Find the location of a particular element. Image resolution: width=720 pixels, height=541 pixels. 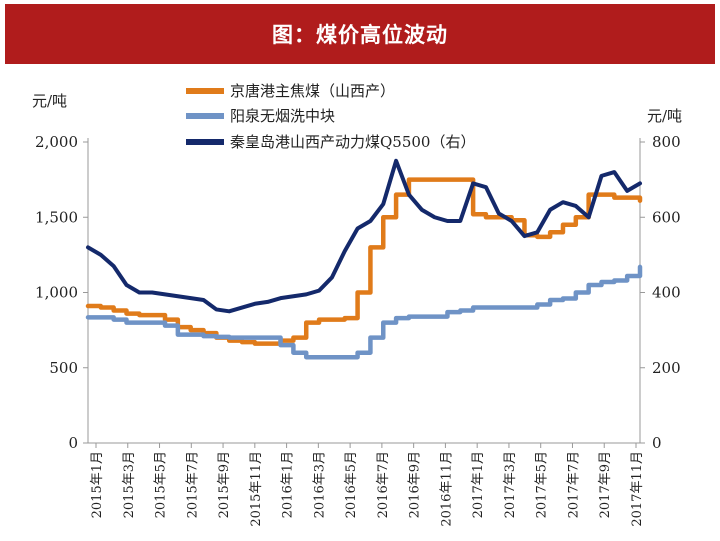

x-tick-label: 2017年3月 is located at coordinates (510, 484).